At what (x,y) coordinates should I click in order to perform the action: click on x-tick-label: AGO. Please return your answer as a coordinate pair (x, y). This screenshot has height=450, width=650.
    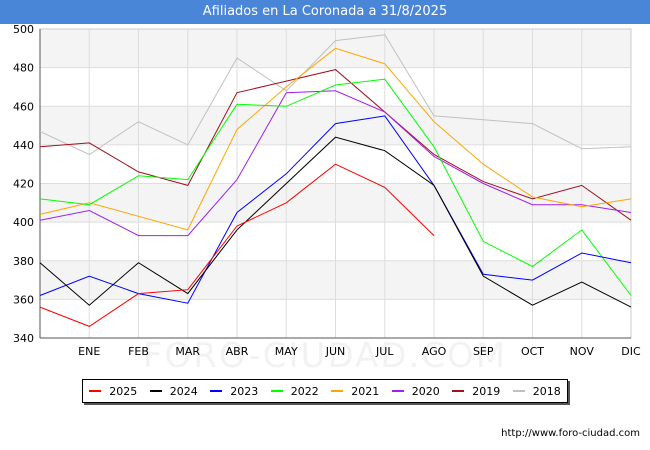
    Looking at the image, I should click on (434, 351).